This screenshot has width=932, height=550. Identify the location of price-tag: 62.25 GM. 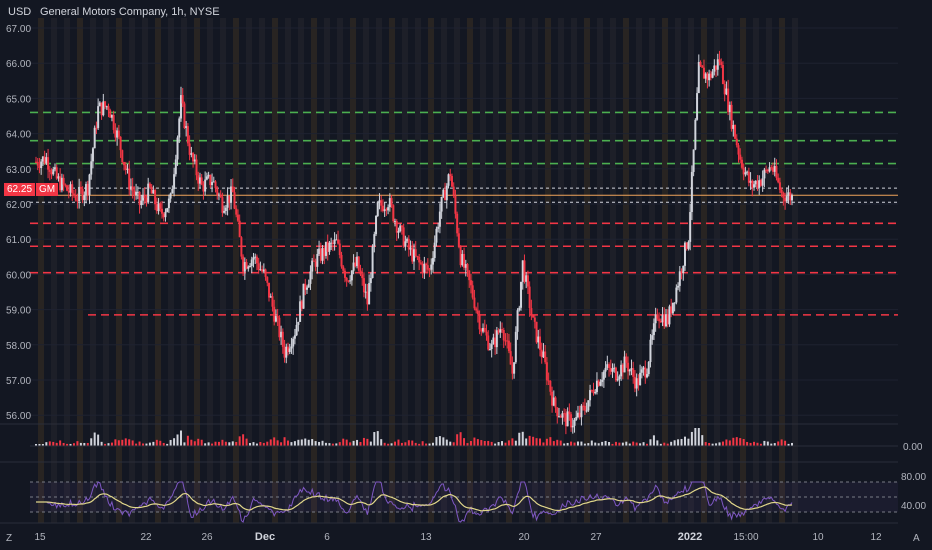
(31, 189).